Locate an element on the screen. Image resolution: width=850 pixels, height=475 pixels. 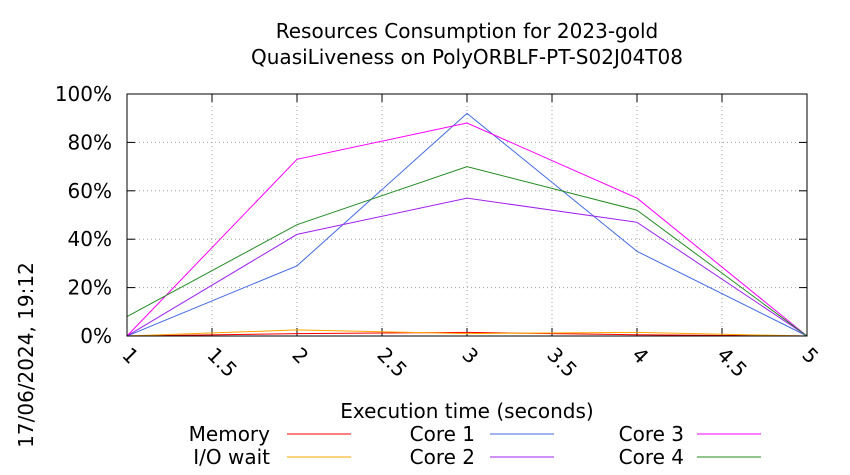
chart-title: Resources Consumption for 2023-gold is located at coordinates (467, 31).